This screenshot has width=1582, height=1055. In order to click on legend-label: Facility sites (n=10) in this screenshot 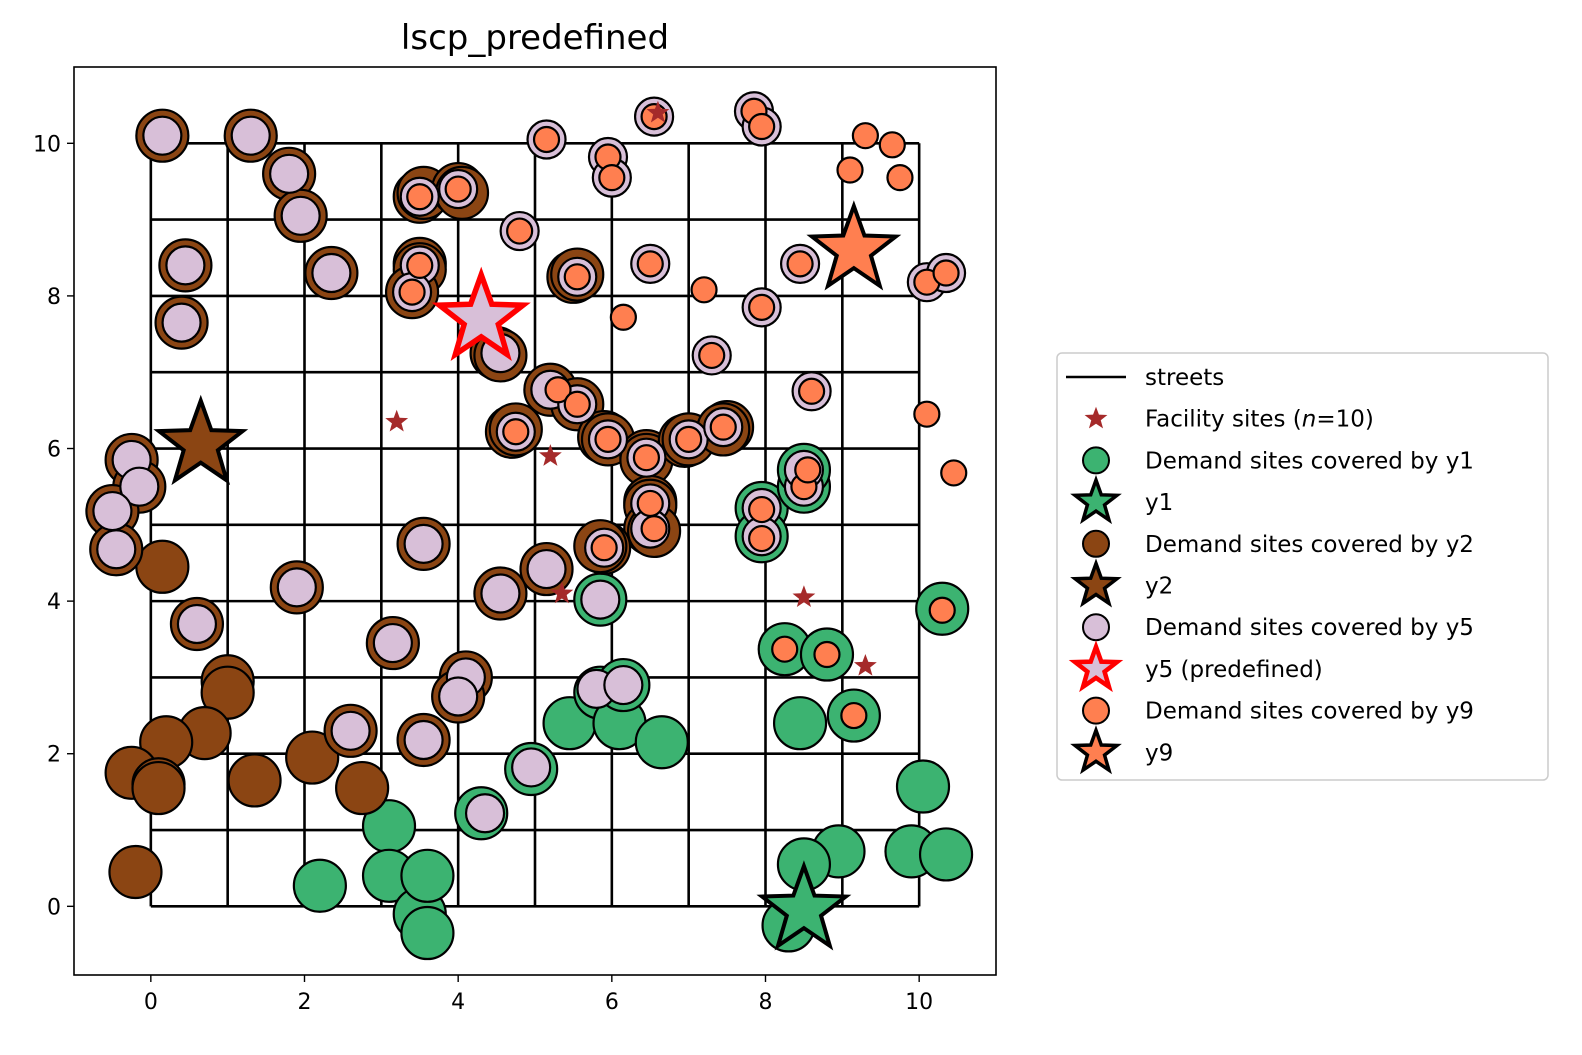, I will do `click(1259, 420)`.